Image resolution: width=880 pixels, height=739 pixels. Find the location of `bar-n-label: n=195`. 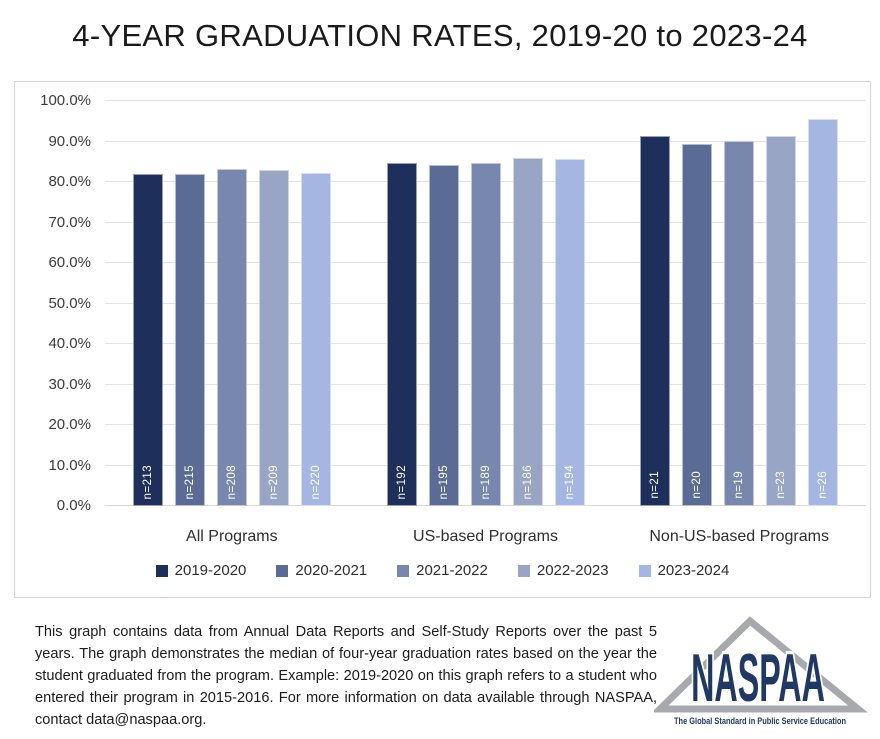

bar-n-label: n=195 is located at coordinates (443, 481).